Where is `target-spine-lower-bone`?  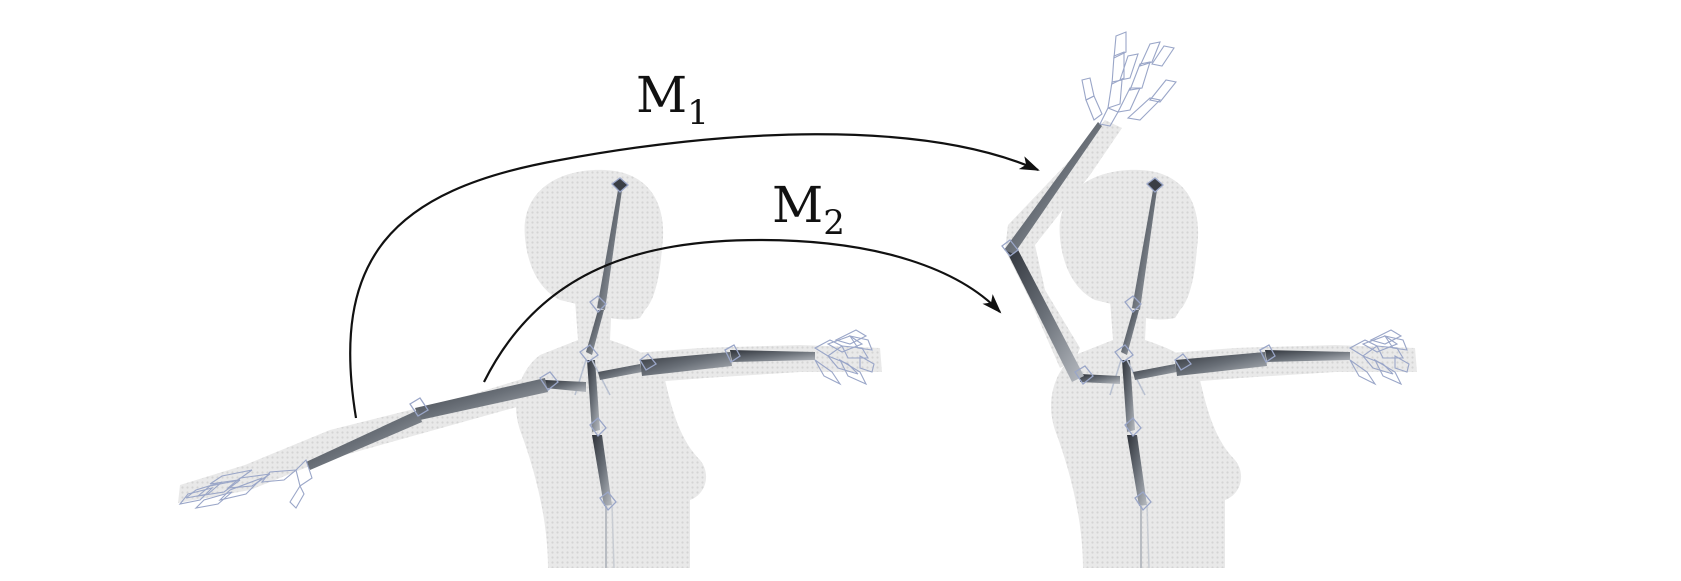
target-spine-lower-bone is located at coordinates (1128, 396).